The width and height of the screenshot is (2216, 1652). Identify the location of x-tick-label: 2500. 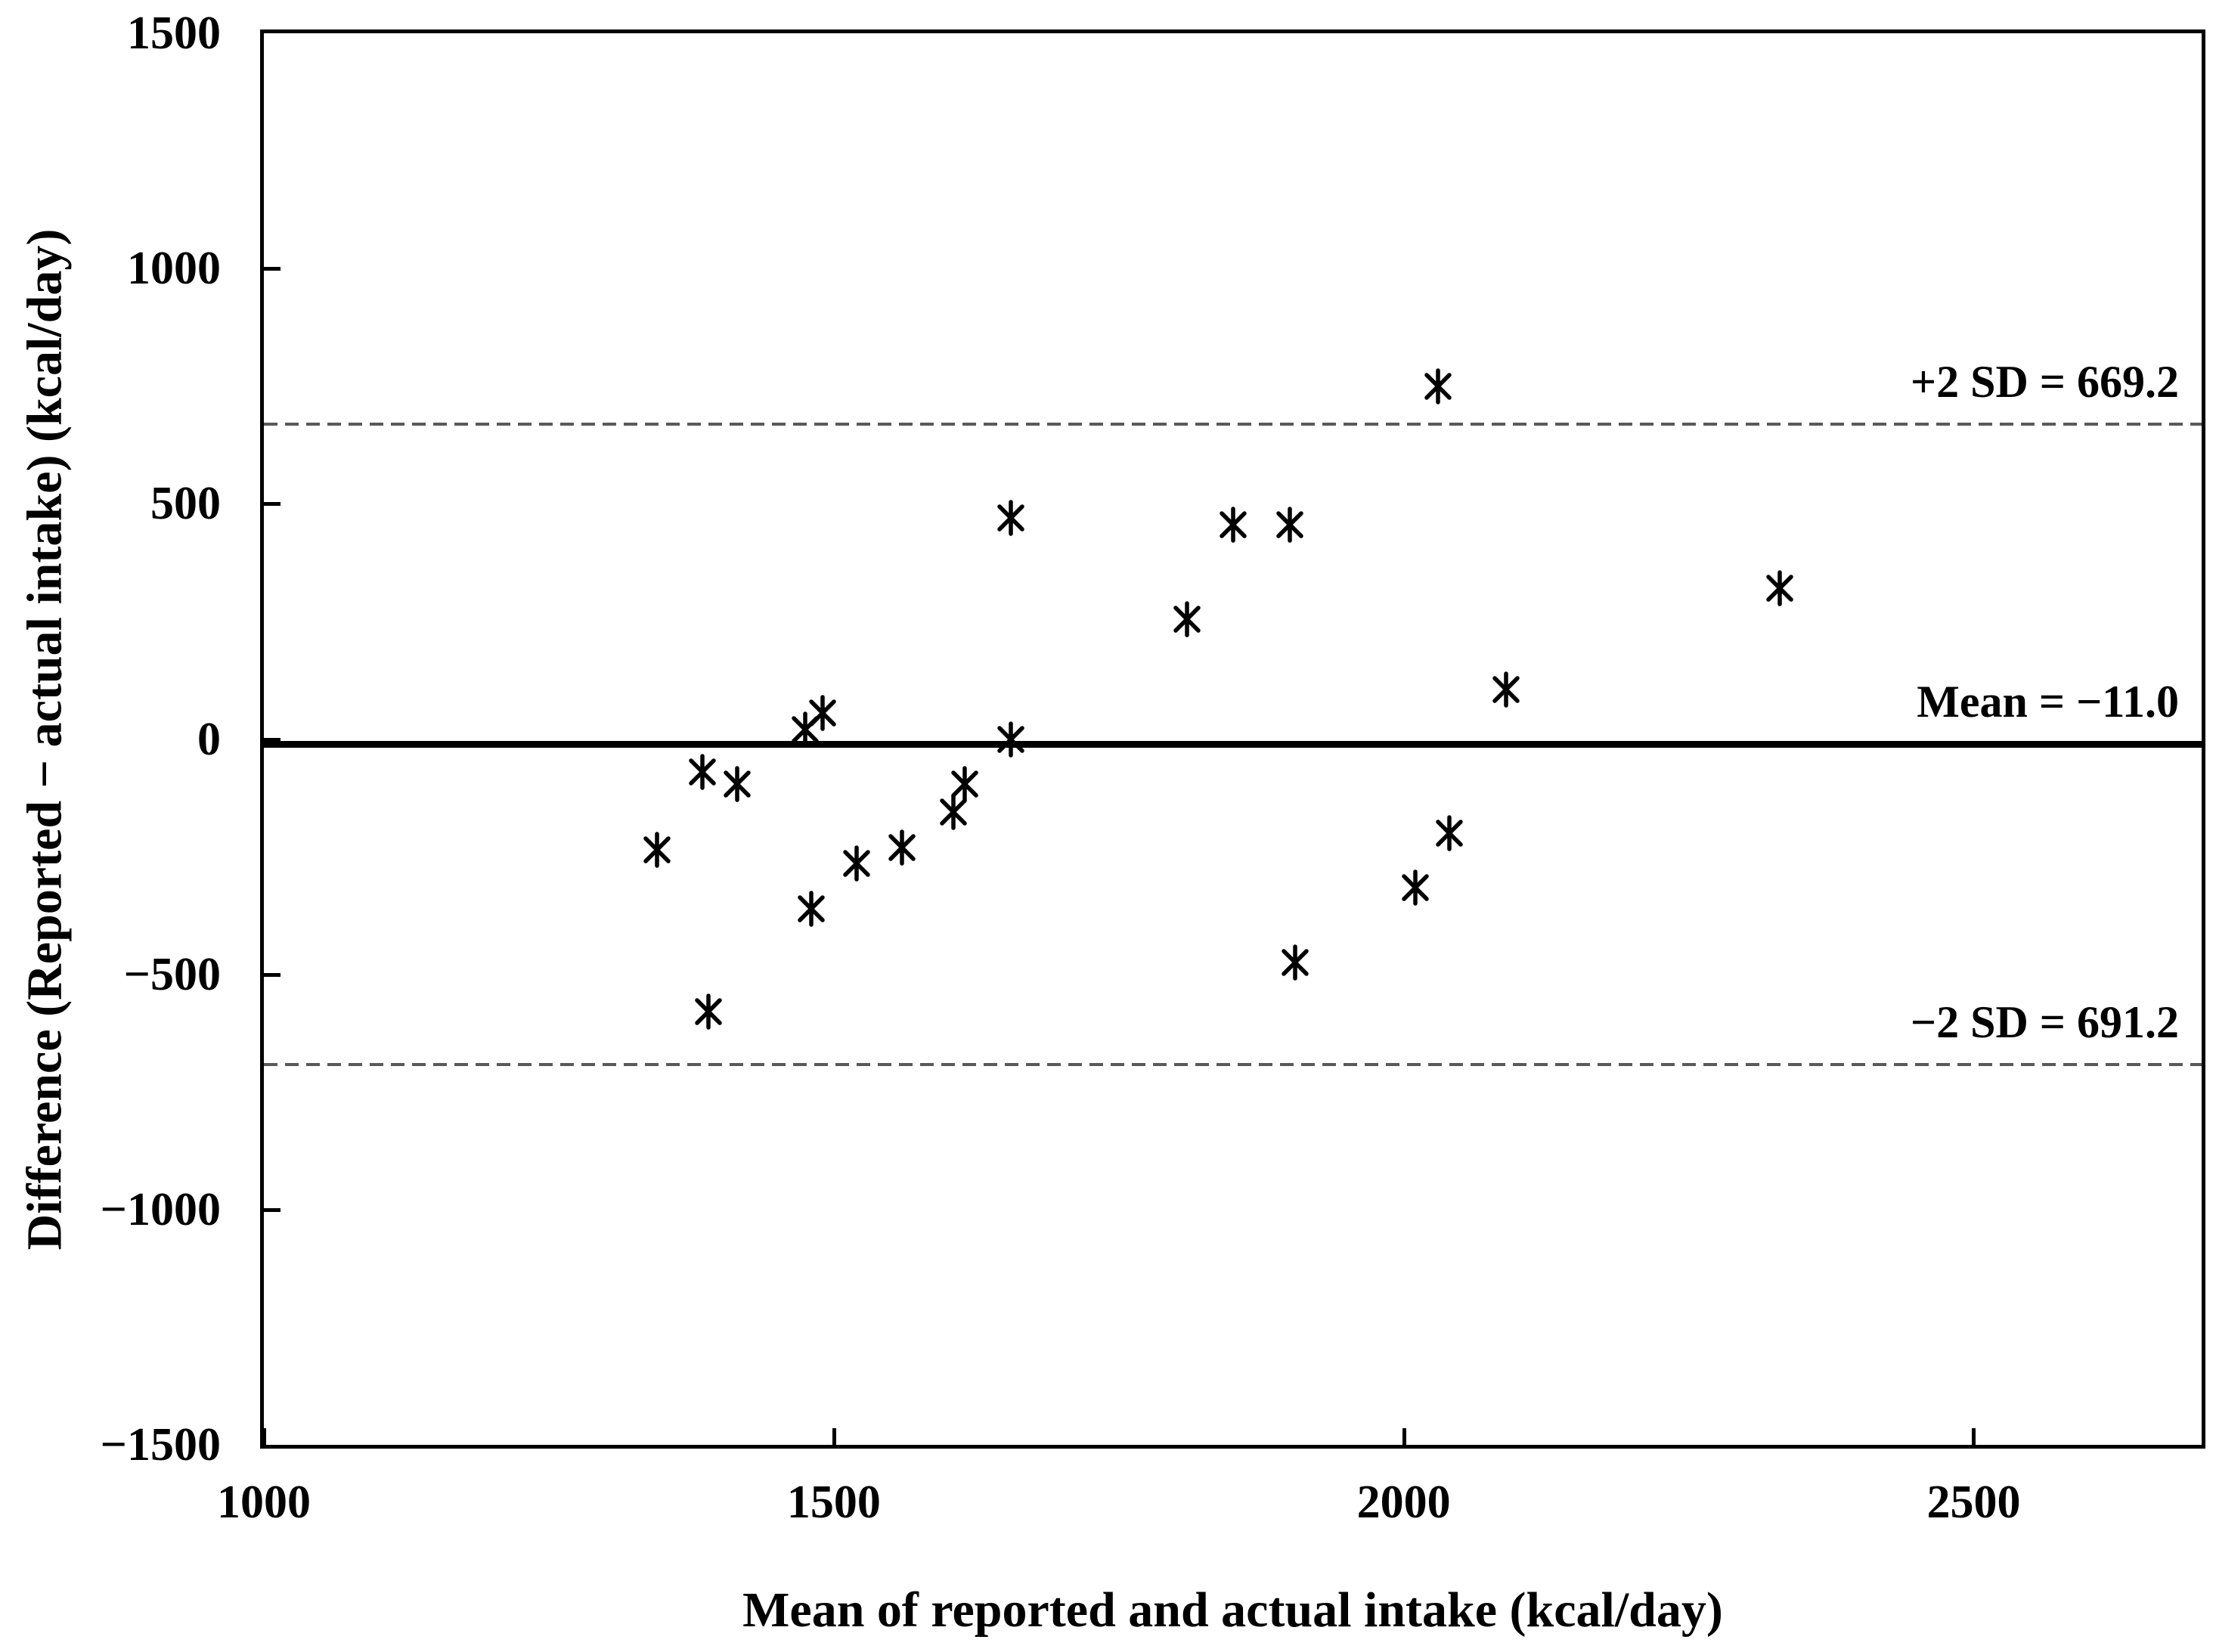
(1973, 1503).